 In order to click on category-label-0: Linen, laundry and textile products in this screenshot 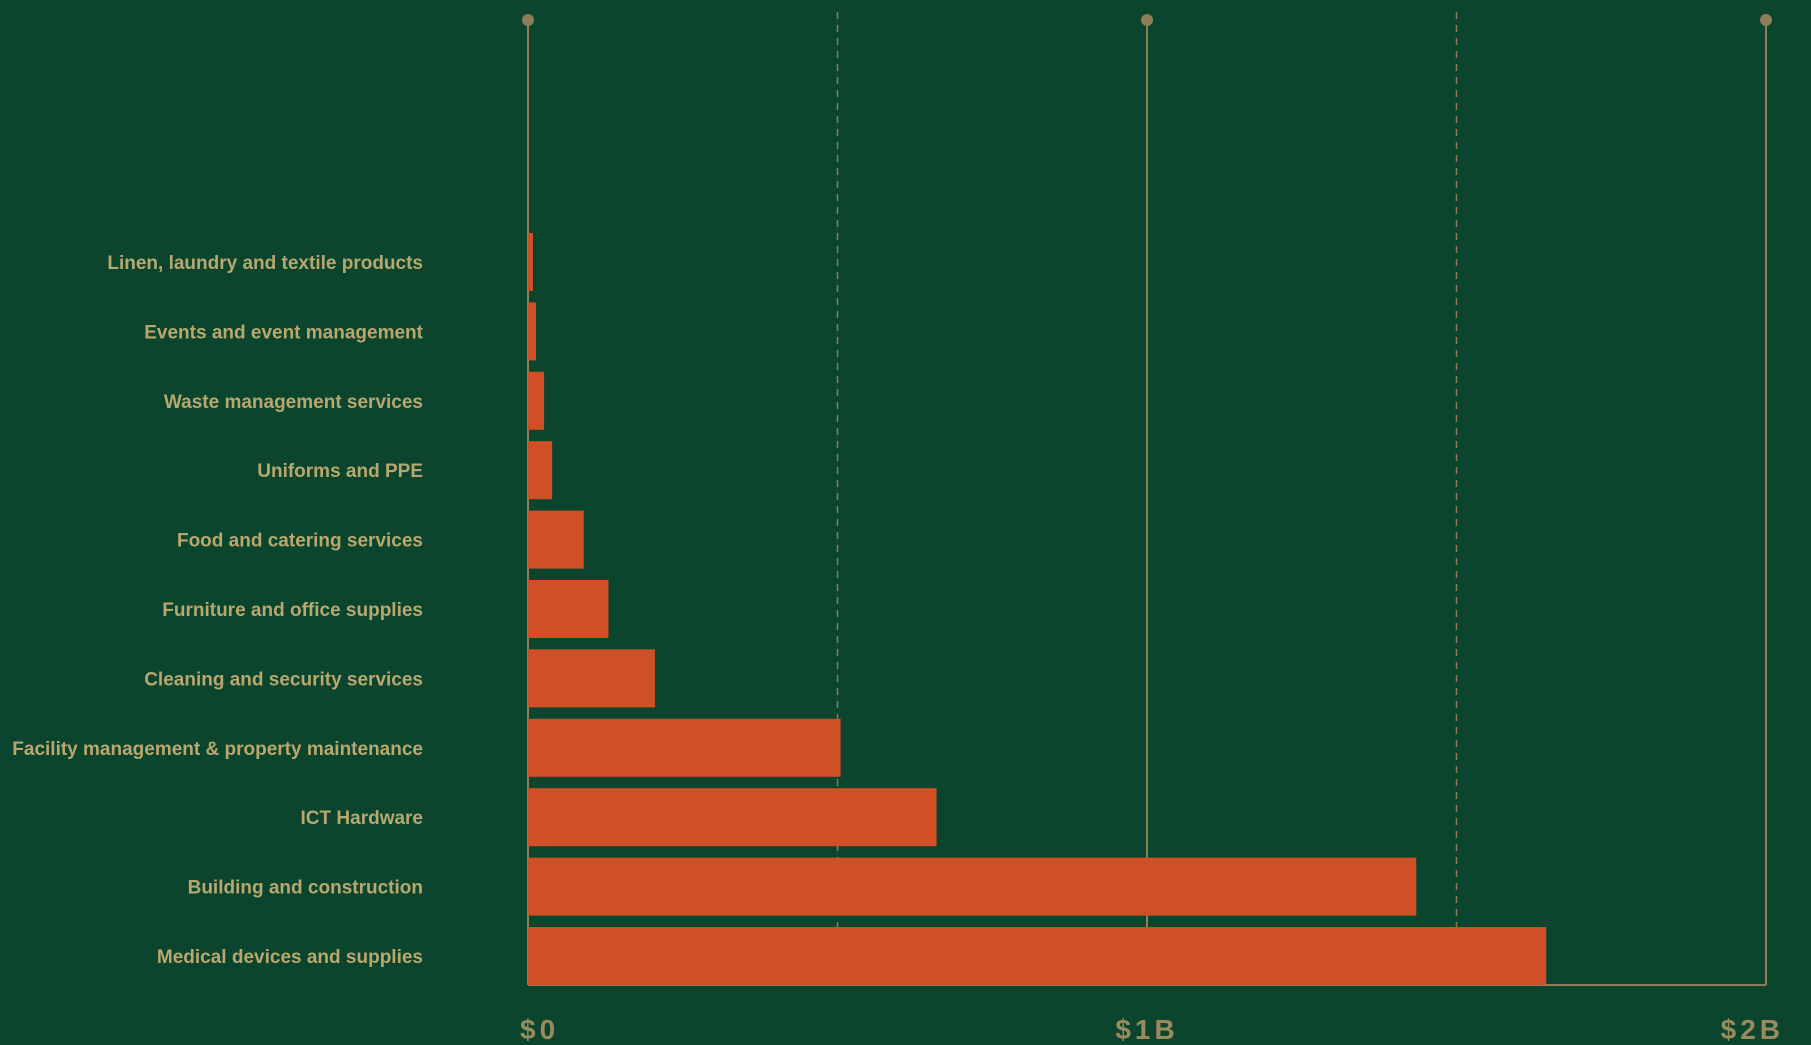, I will do `click(265, 263)`.